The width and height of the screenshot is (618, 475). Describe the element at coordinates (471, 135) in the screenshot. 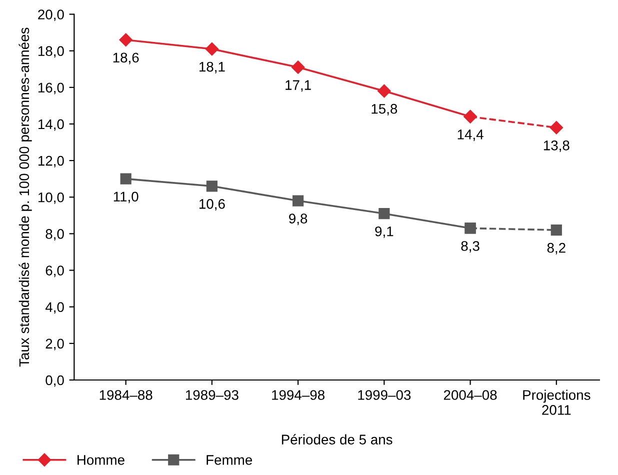

I see `data-label: 14,4` at that location.